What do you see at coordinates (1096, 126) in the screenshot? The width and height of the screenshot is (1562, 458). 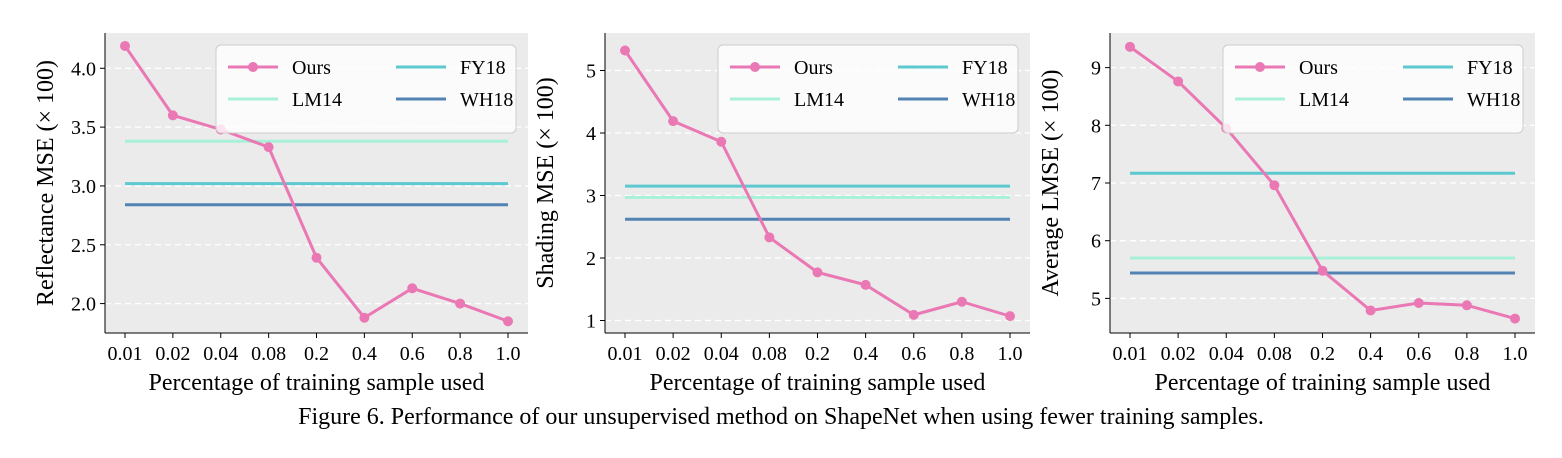 I see `y-tick-label: 8` at bounding box center [1096, 126].